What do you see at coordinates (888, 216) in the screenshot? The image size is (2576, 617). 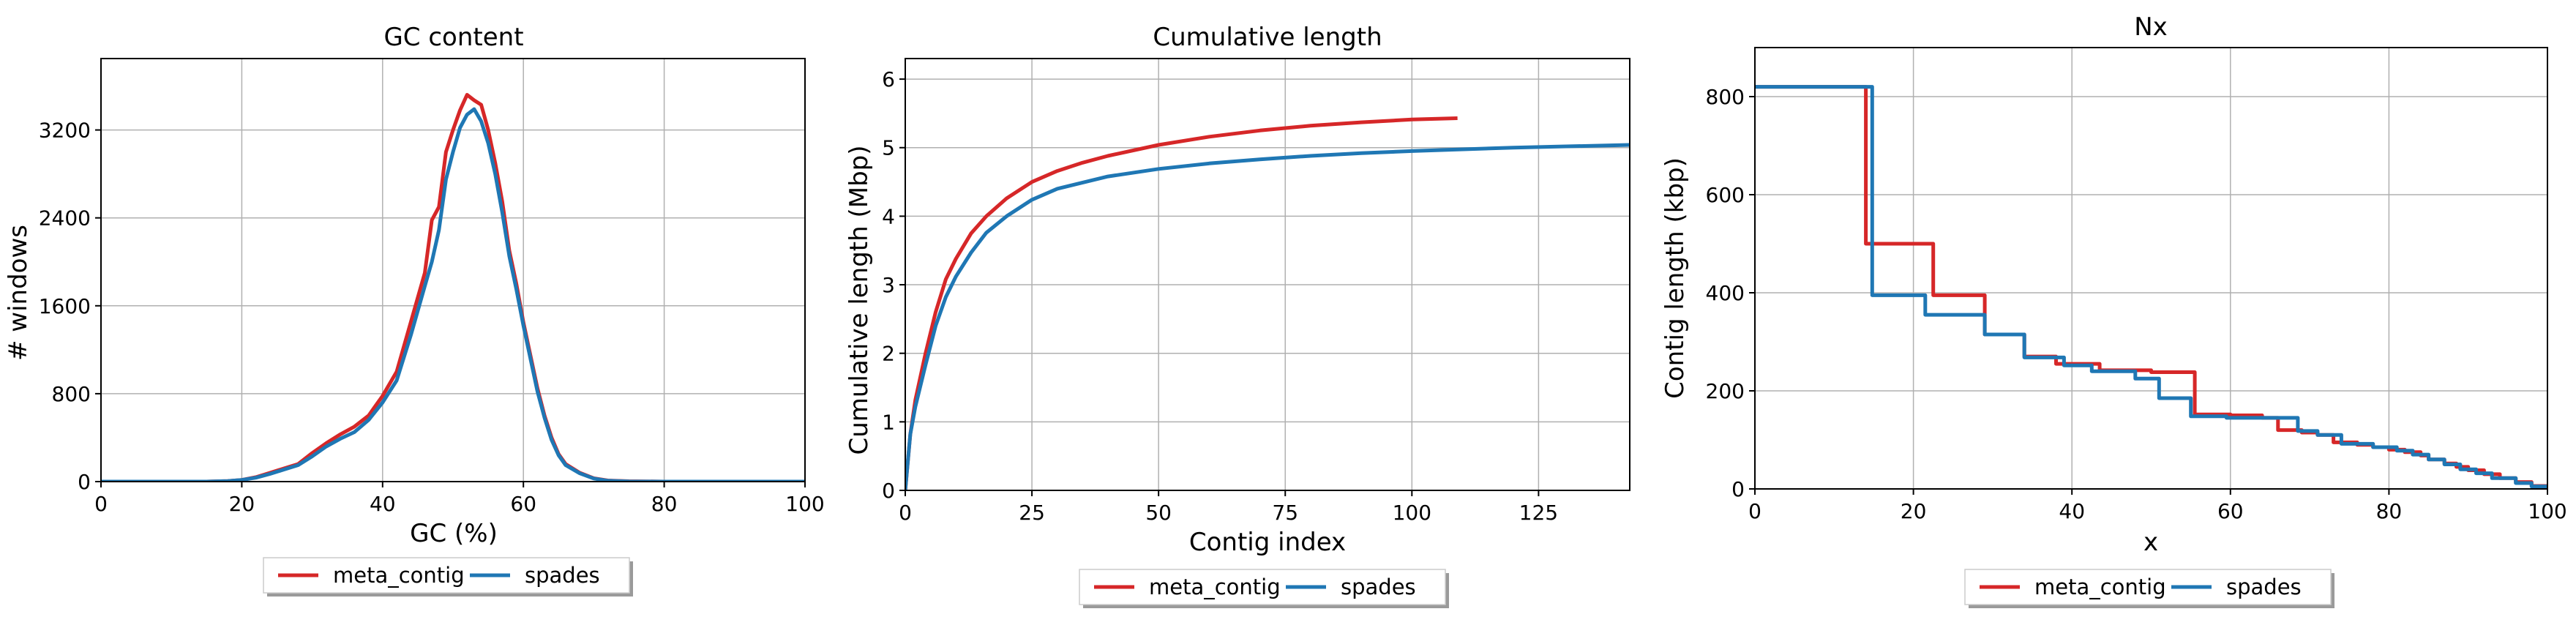 I see `y-tick-label: 4` at bounding box center [888, 216].